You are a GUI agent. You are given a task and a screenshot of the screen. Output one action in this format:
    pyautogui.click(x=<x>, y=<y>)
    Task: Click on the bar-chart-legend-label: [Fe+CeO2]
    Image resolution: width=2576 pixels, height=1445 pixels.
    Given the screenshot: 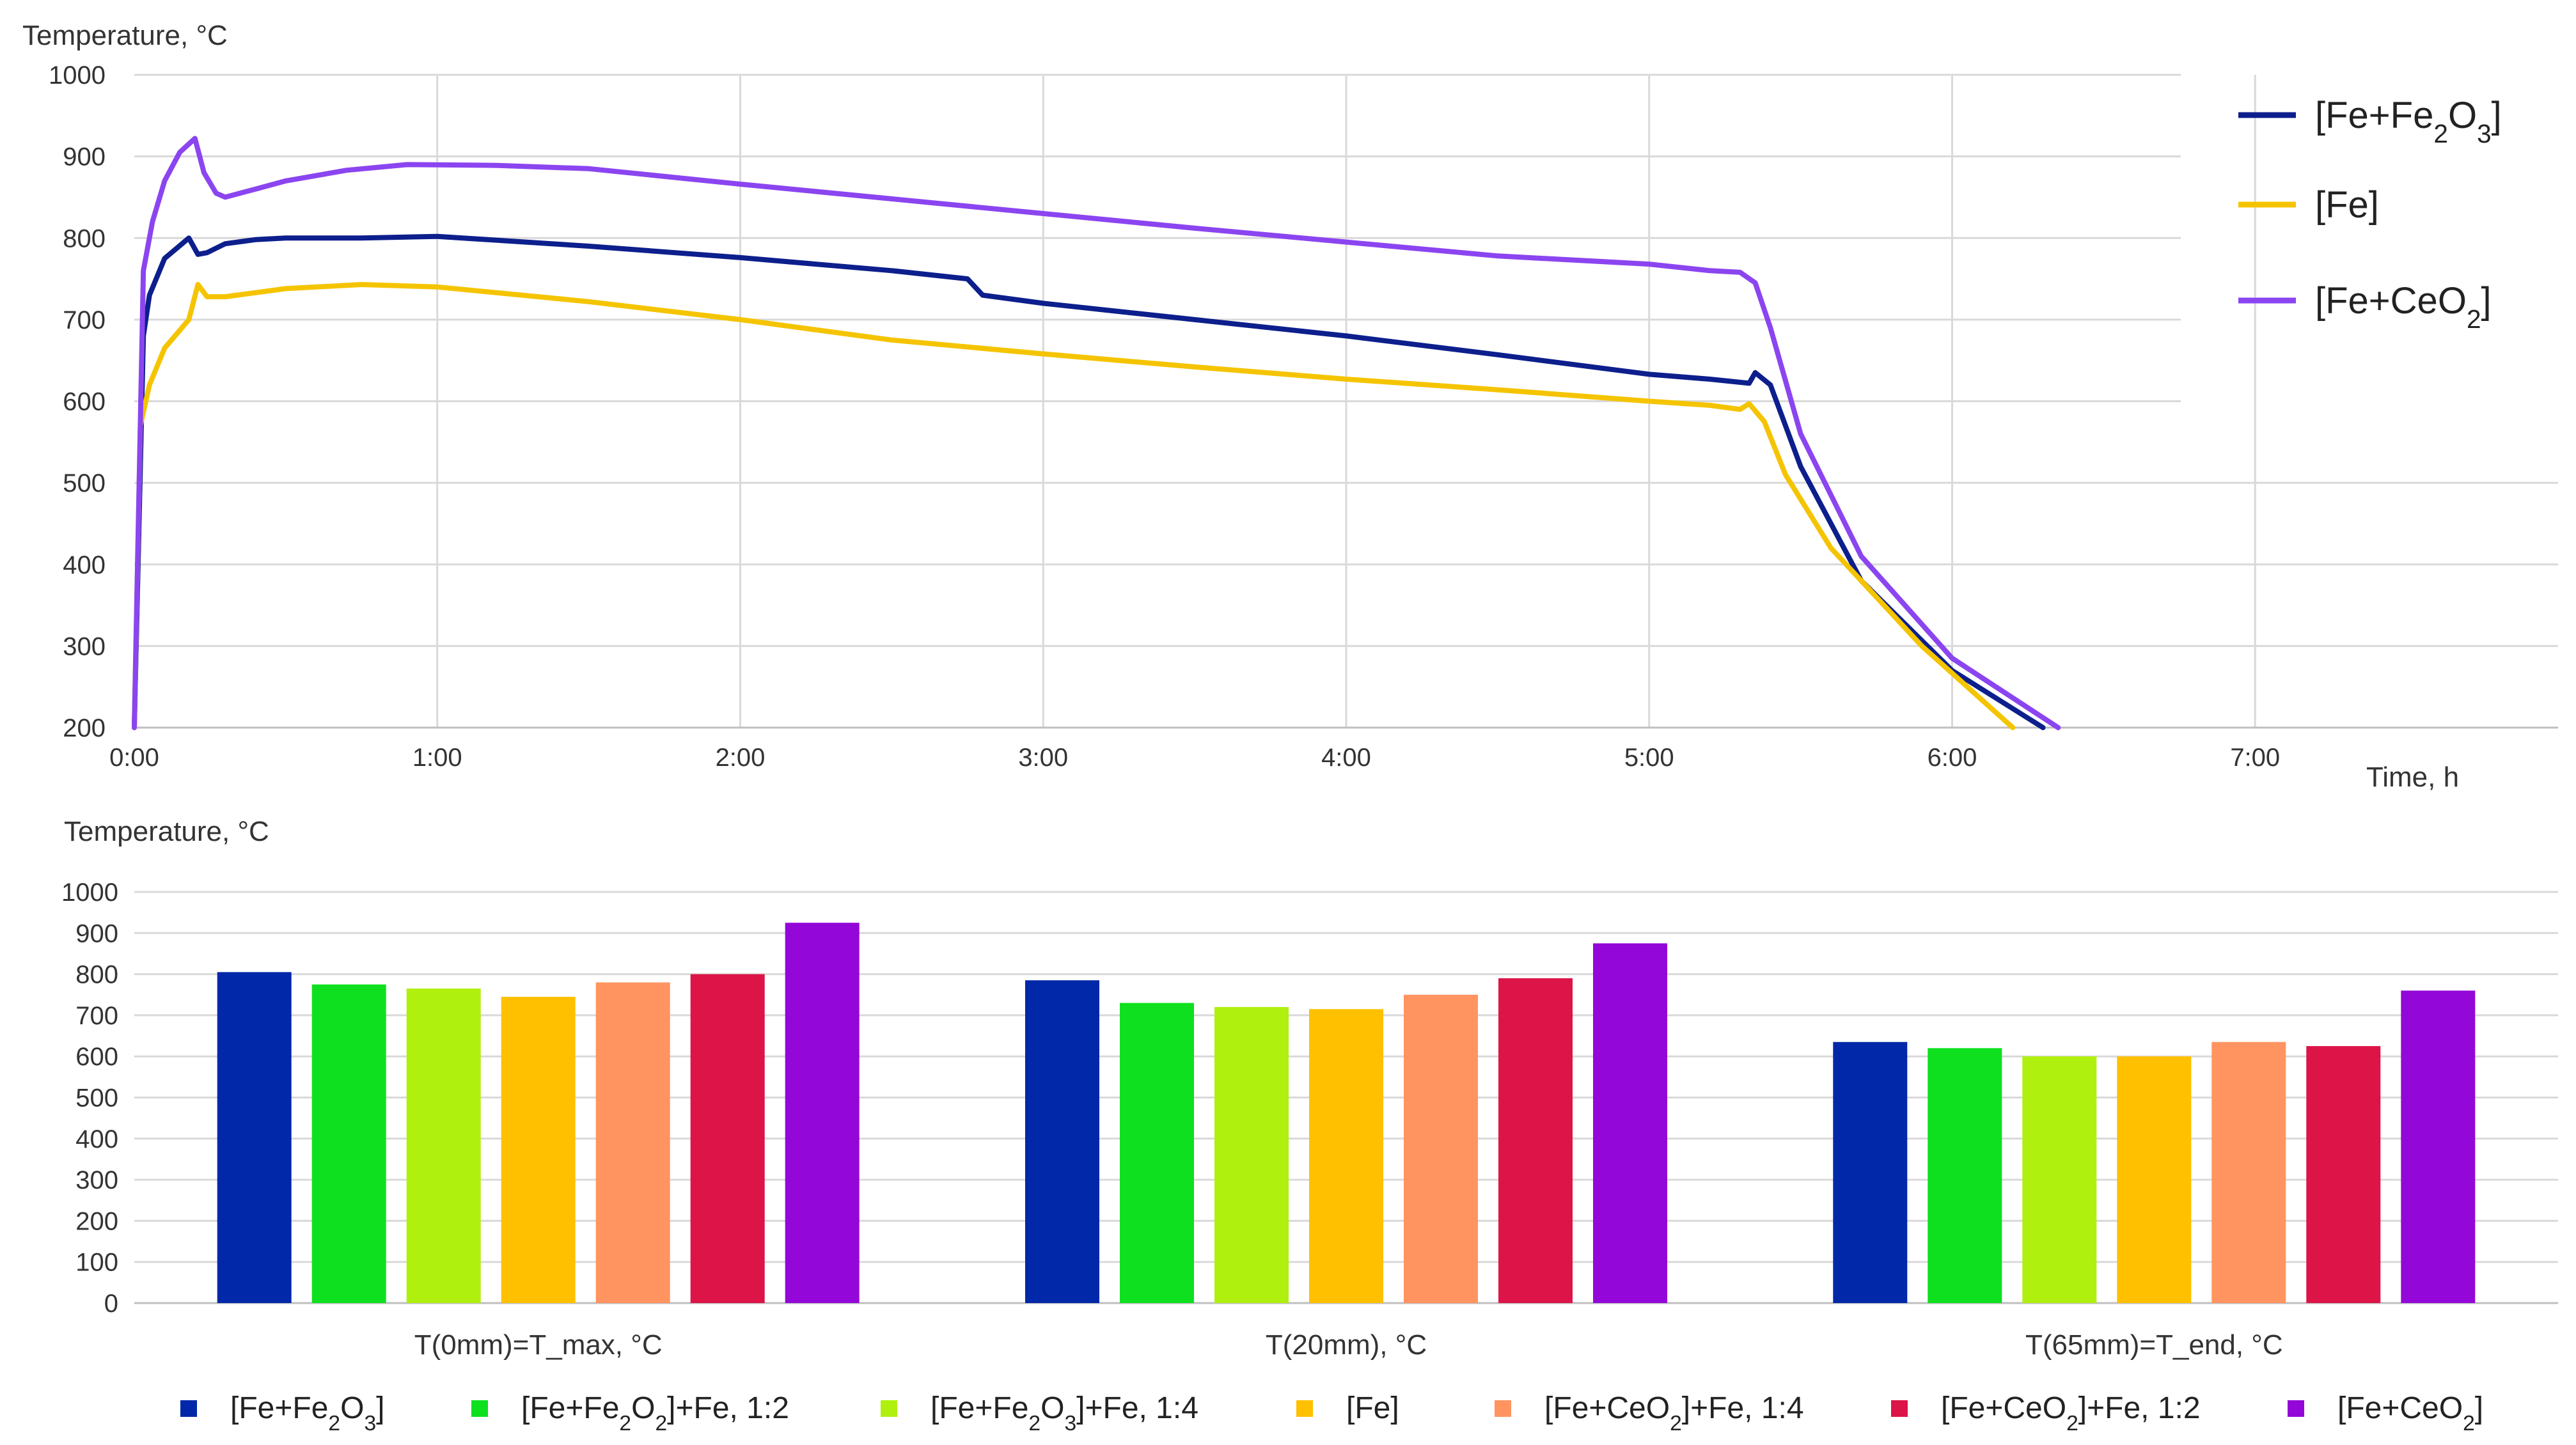 What is the action you would take?
    pyautogui.click(x=2410, y=1413)
    